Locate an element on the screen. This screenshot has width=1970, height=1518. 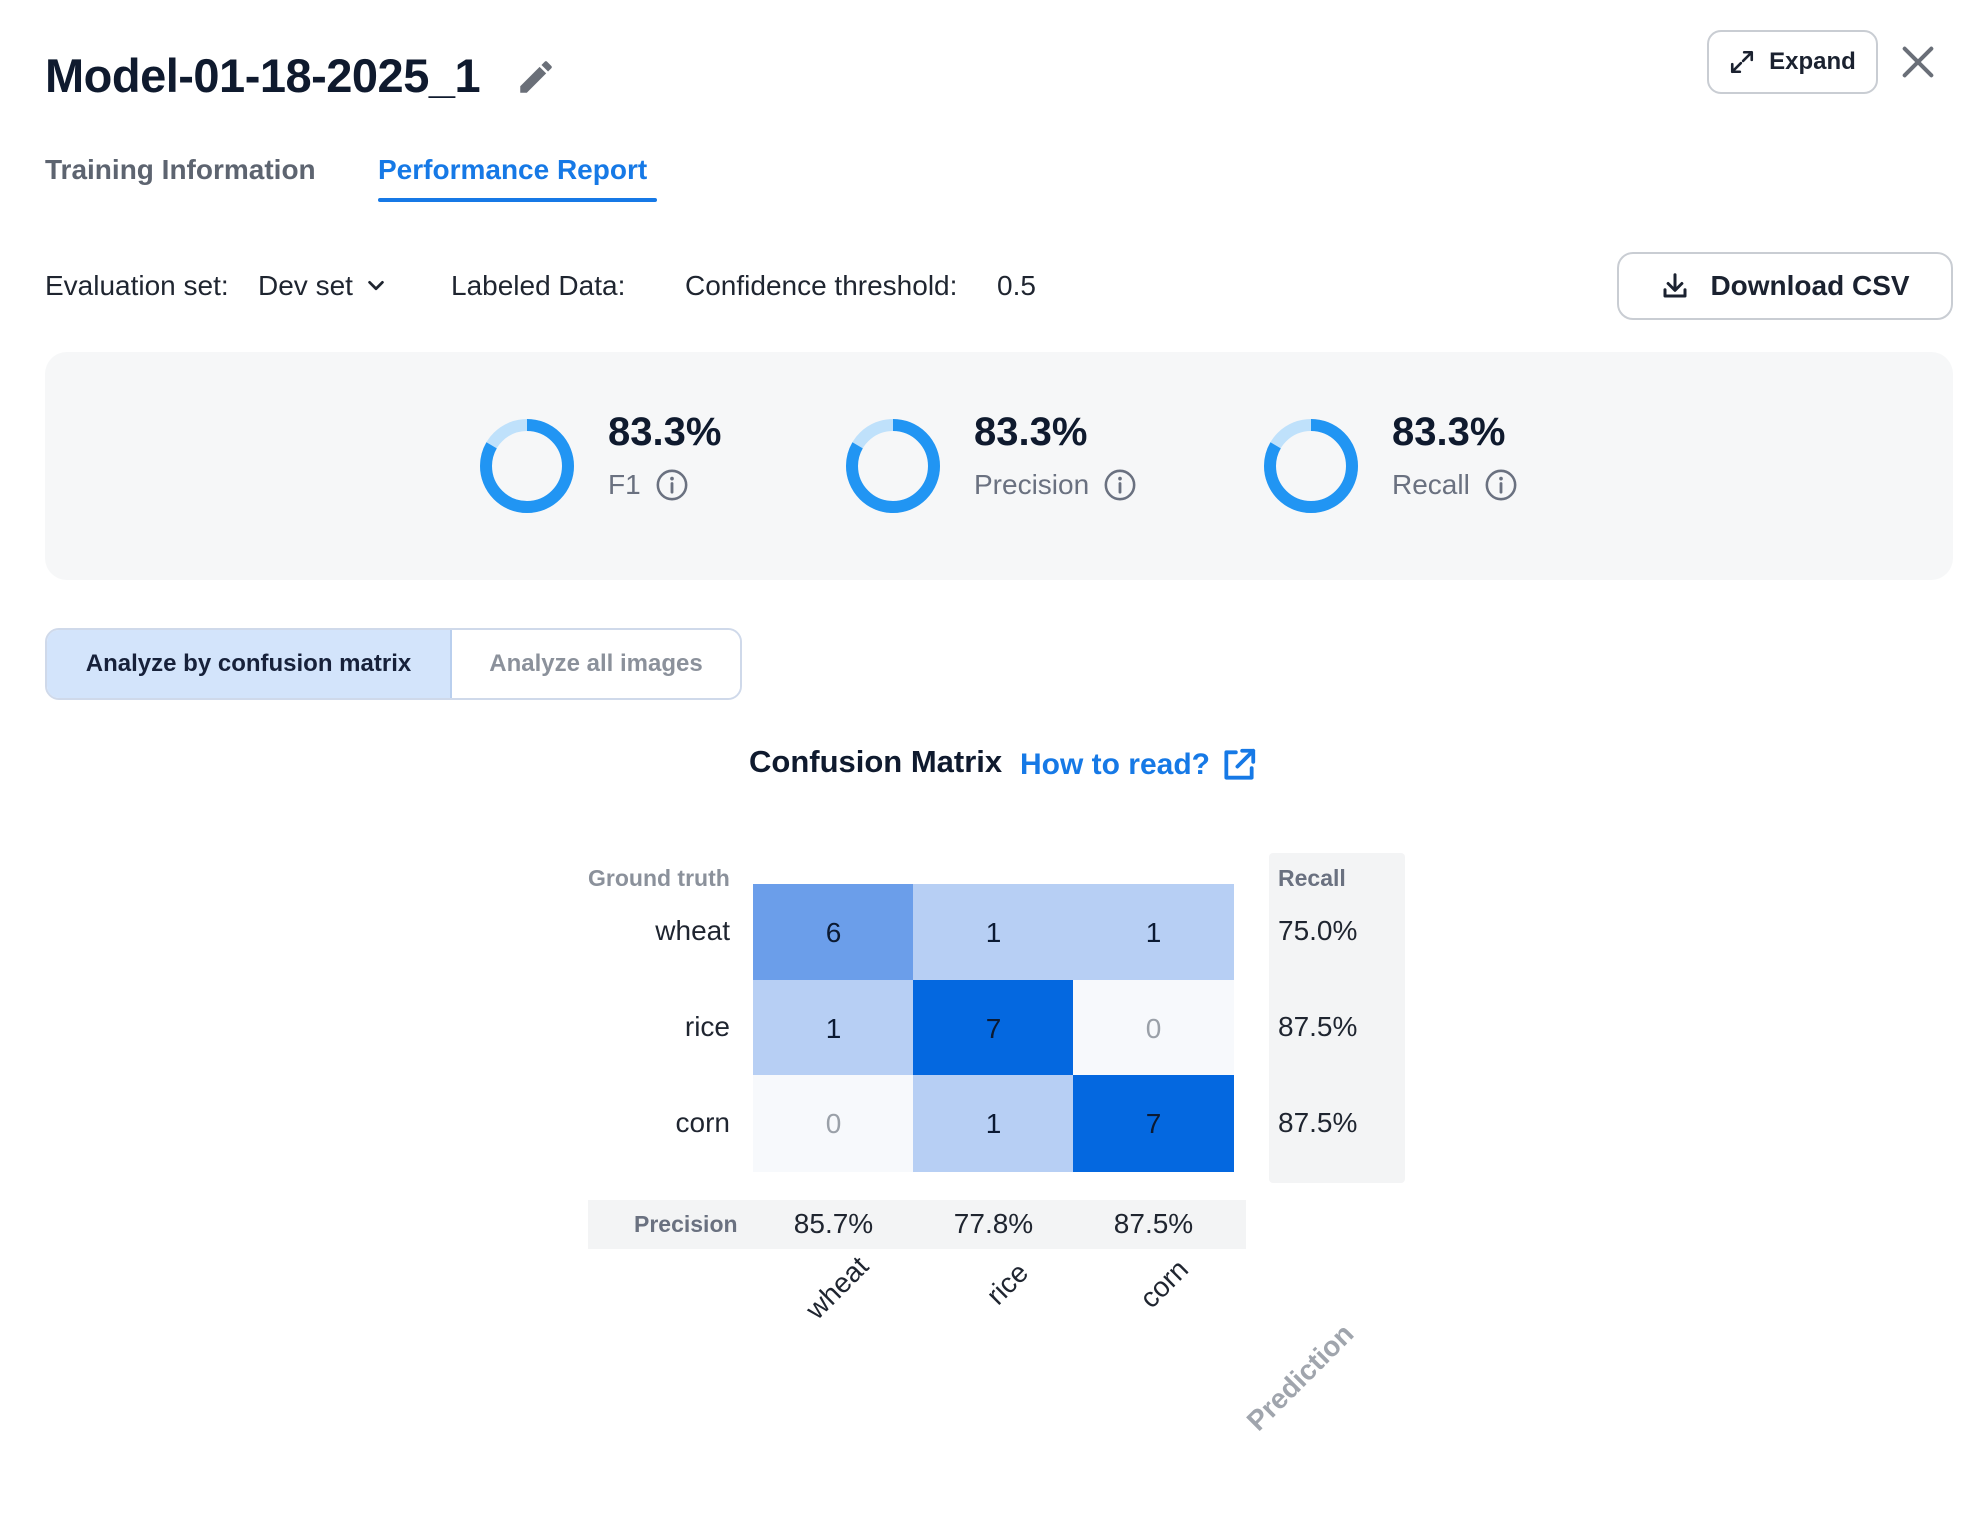
recall-donut-chart is located at coordinates (1311, 466).